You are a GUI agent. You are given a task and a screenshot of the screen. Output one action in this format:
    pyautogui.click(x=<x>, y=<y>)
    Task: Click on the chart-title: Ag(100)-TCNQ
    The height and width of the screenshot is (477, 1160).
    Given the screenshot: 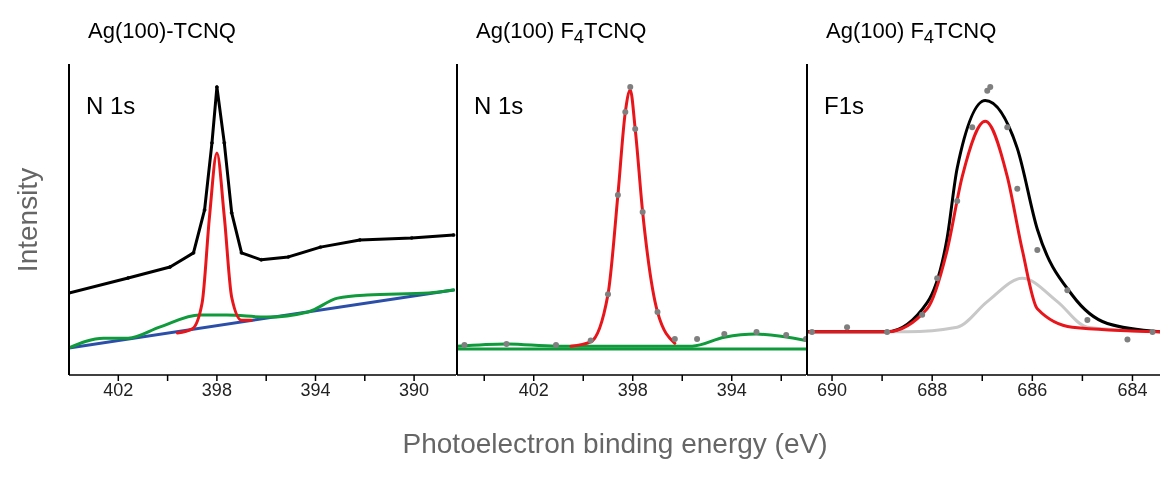 What is the action you would take?
    pyautogui.click(x=162, y=31)
    